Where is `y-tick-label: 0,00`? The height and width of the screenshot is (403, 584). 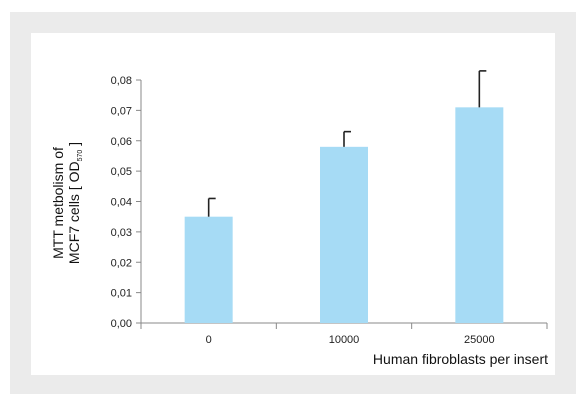
y-tick-label: 0,00 is located at coordinates (121, 324).